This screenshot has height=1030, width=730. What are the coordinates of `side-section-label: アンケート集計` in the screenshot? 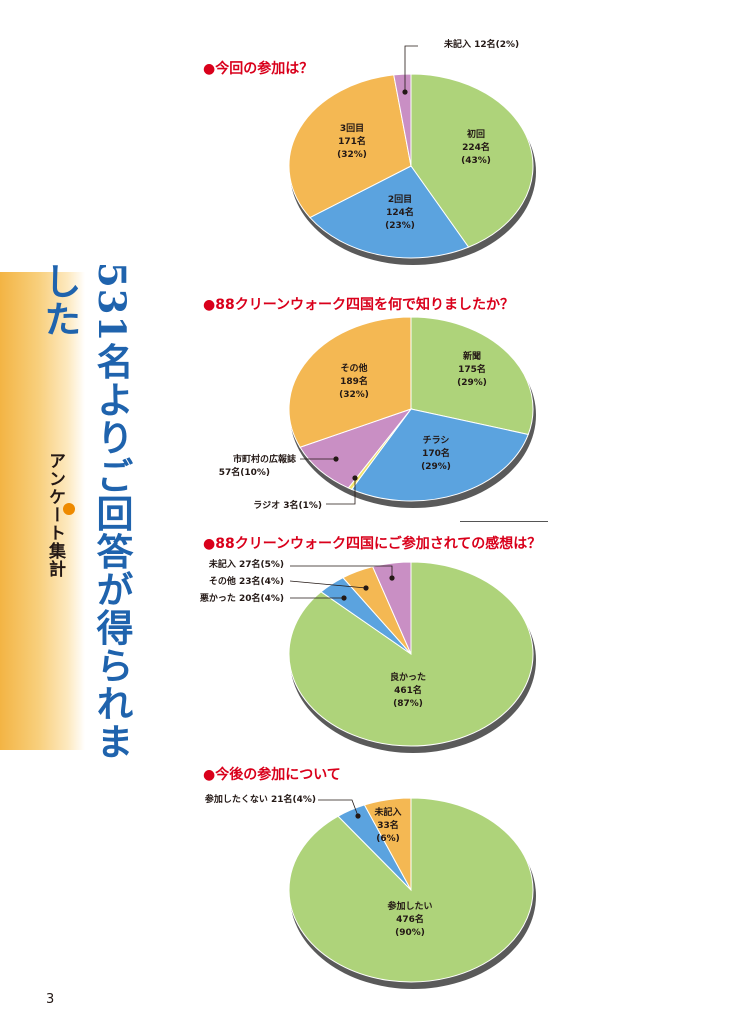 It's located at (55, 515).